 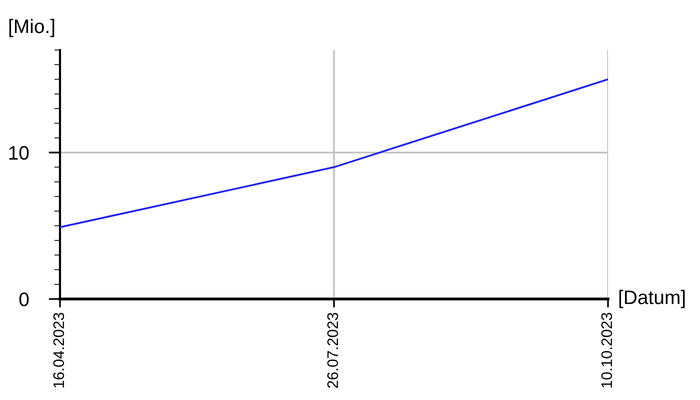 What do you see at coordinates (58, 350) in the screenshot?
I see `x-tick-label: 16.04.2023` at bounding box center [58, 350].